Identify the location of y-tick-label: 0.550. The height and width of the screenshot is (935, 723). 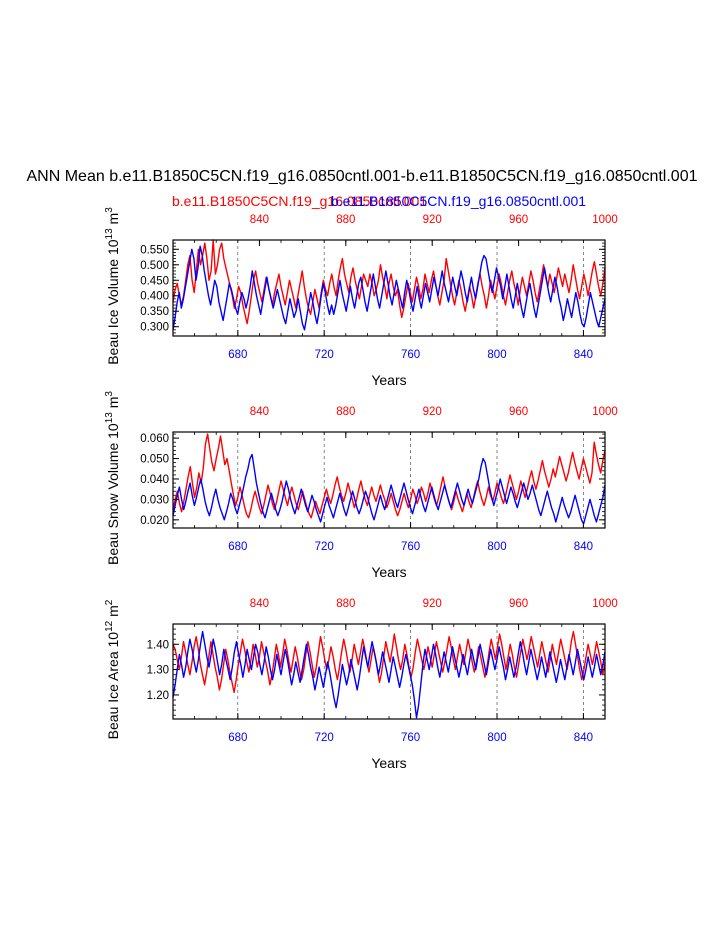
(154, 250).